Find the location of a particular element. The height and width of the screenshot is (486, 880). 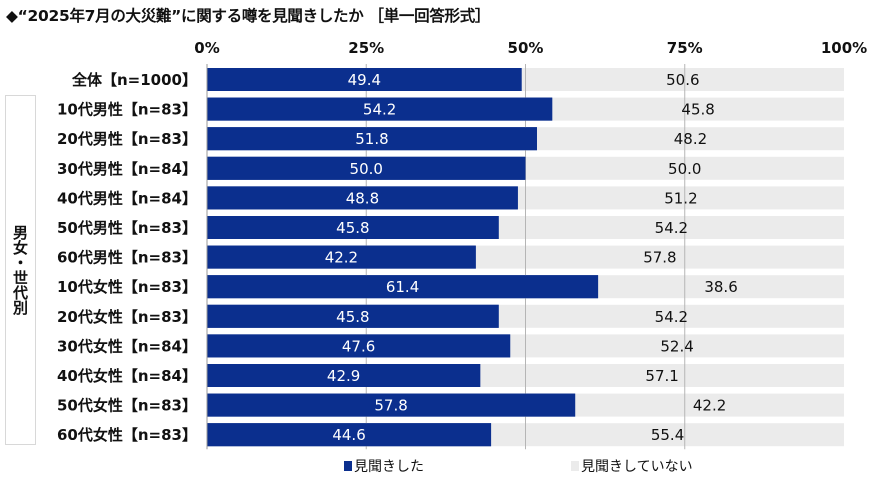

data-label: 57.1 is located at coordinates (661, 376).